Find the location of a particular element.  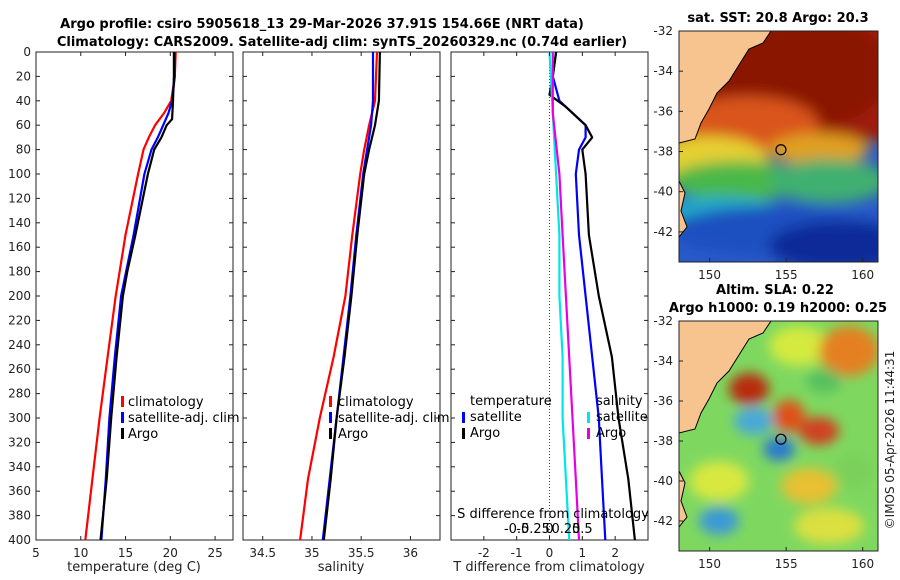

y-tick-label: 40 is located at coordinates (23, 101).